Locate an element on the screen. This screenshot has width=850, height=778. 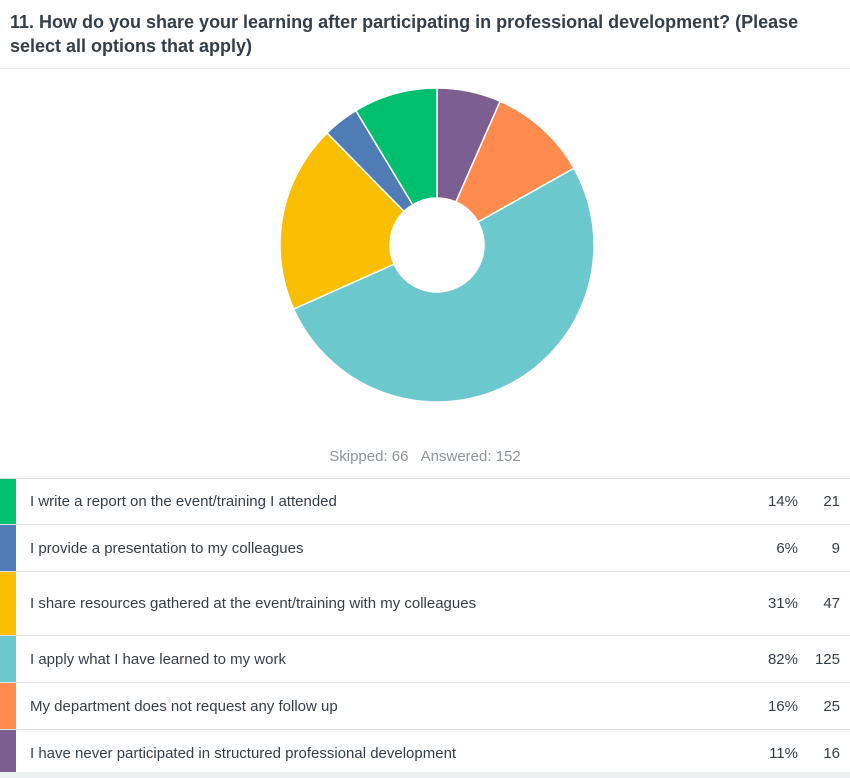
answer-label: I apply what I have learned to my work is located at coordinates (158, 659).